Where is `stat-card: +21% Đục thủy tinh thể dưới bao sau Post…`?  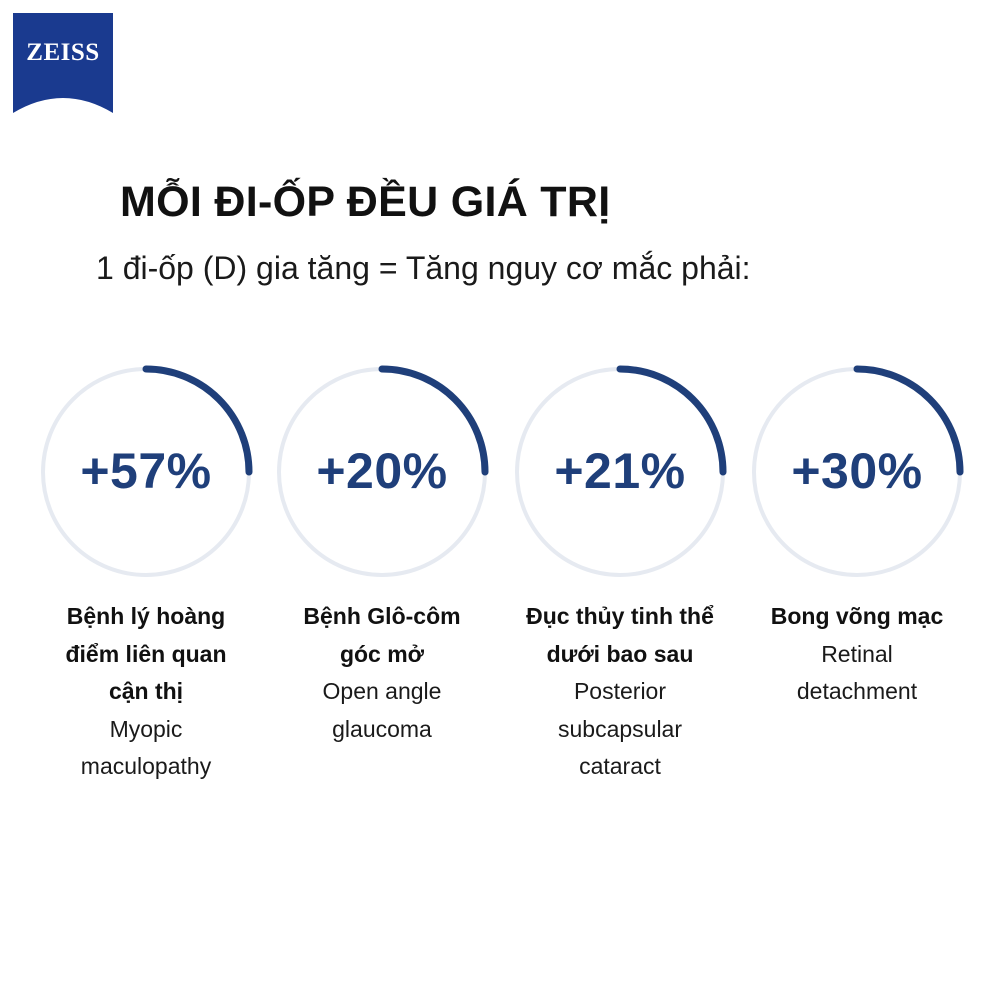 stat-card: +21% Đục thủy tinh thể dưới bao sau Post… is located at coordinates (620, 575).